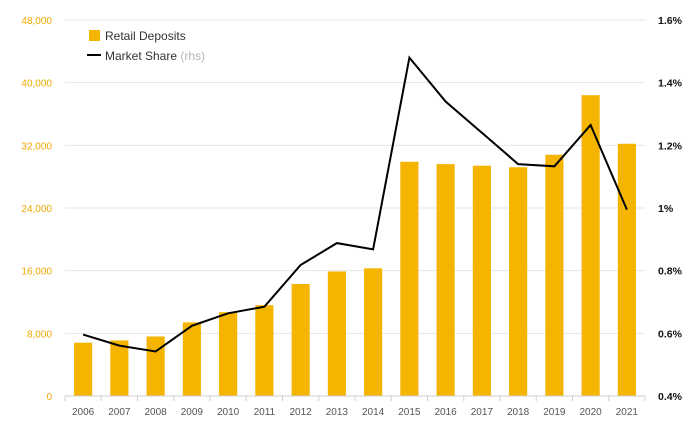  What do you see at coordinates (119, 412) in the screenshot?
I see `x-tick-label: 2007` at bounding box center [119, 412].